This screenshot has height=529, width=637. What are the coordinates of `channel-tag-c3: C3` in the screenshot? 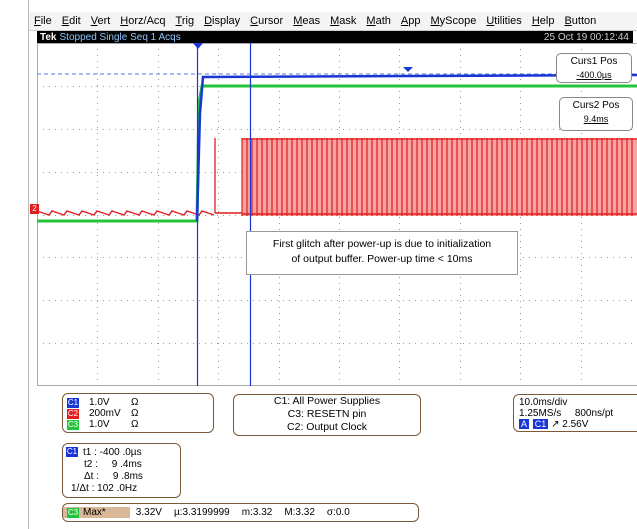 It's located at (73, 424).